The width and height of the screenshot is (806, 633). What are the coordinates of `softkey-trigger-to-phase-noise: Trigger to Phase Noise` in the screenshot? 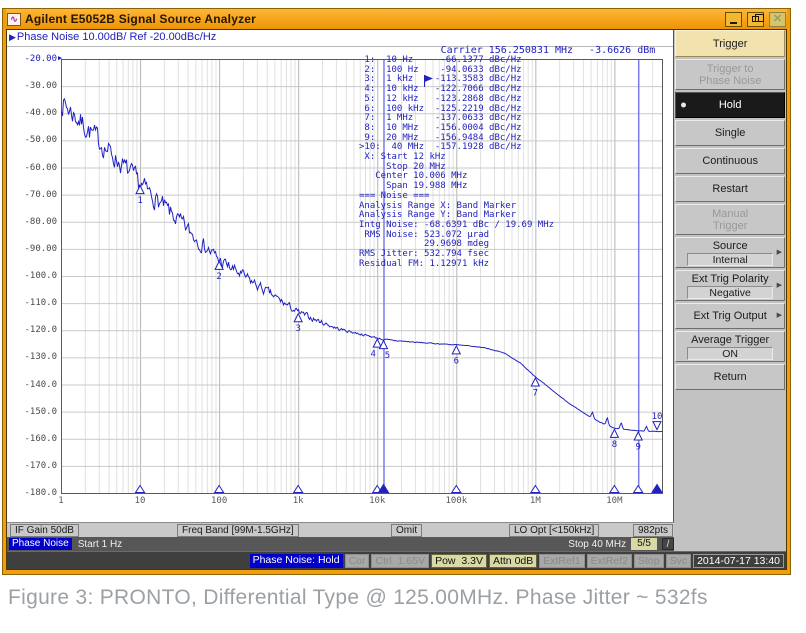 It's located at (730, 74).